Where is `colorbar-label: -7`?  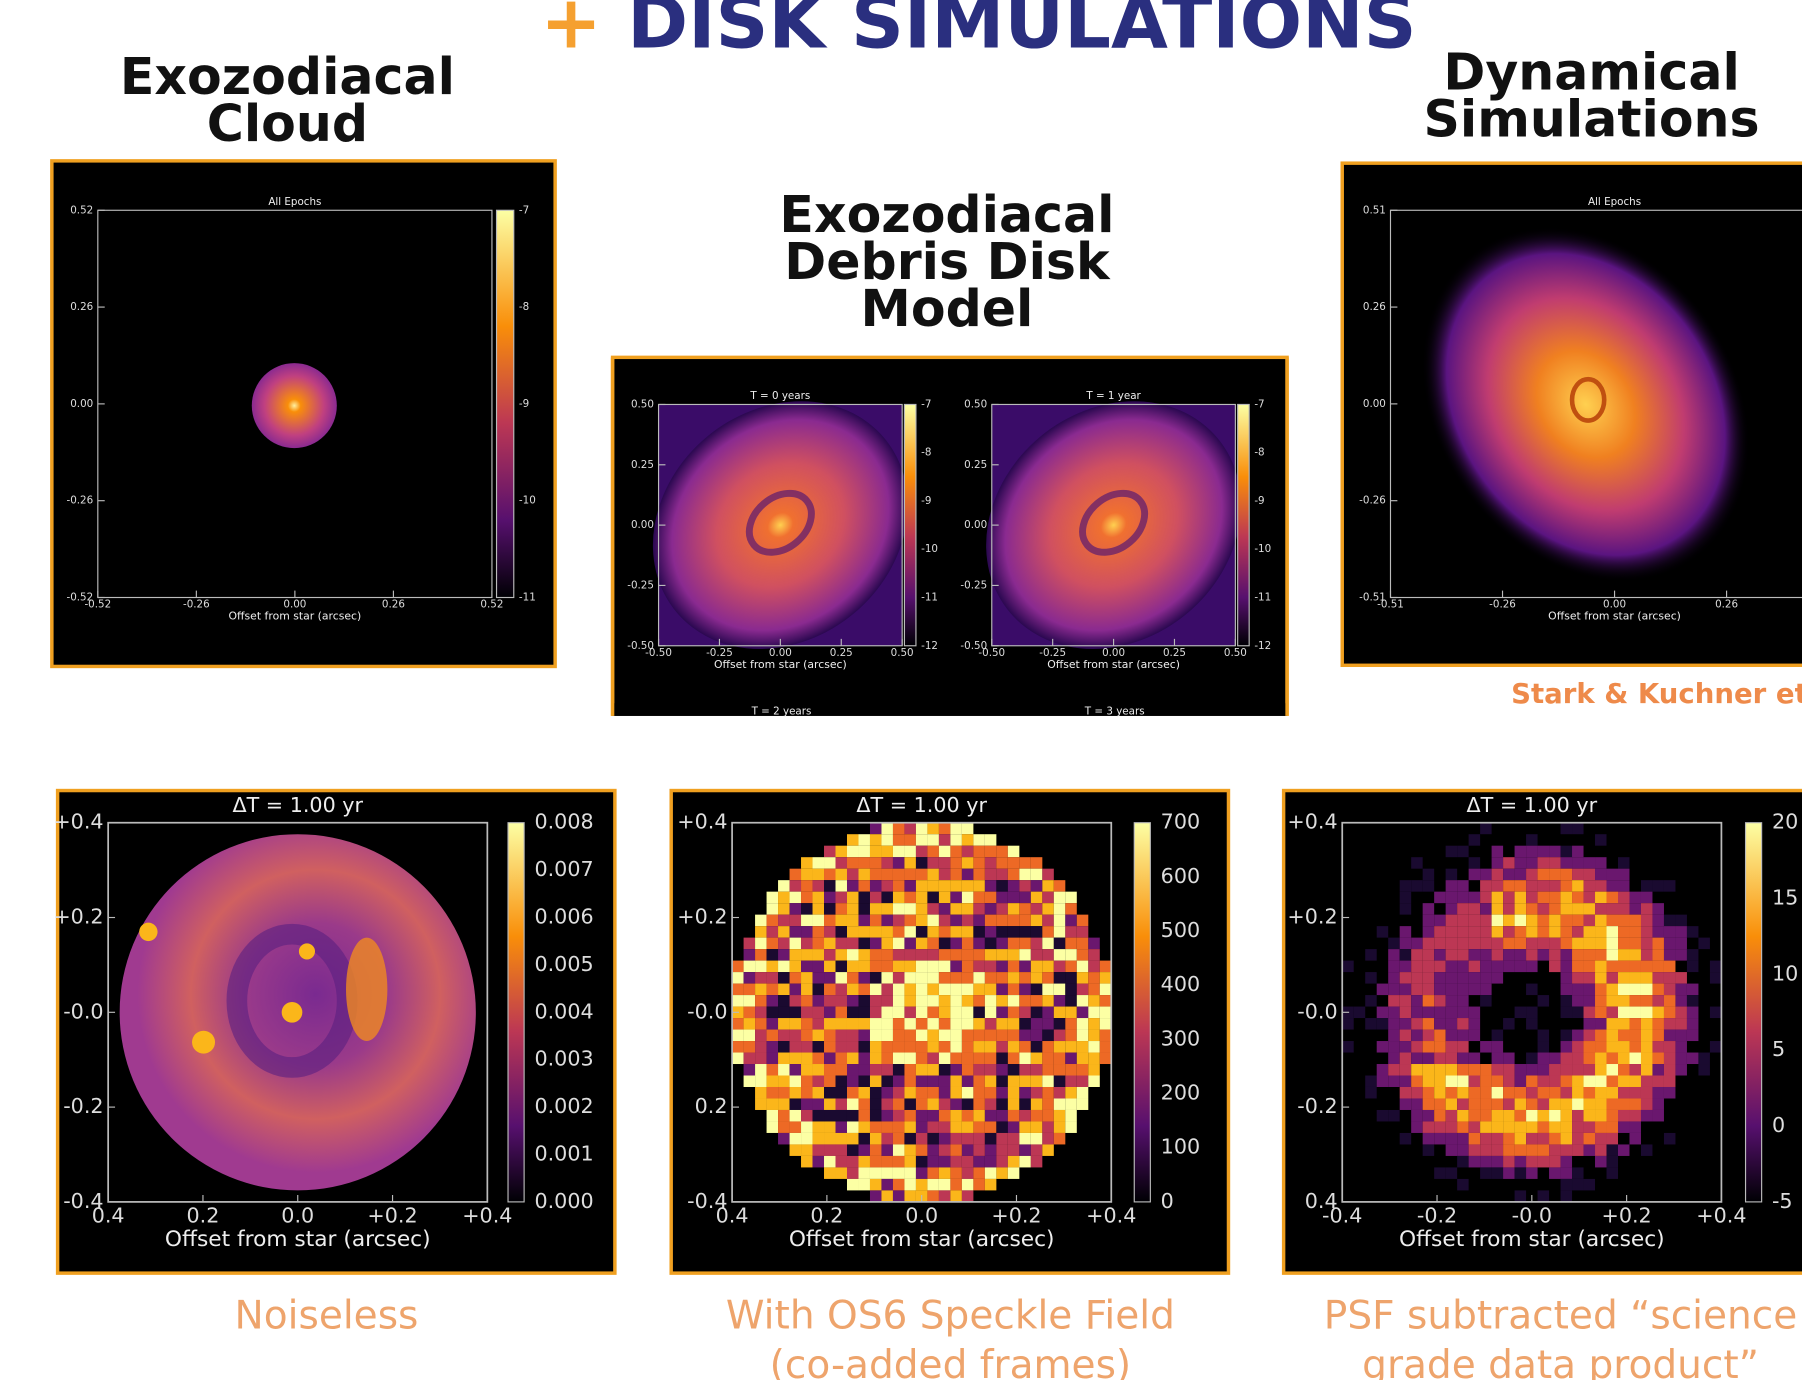
colorbar-label: -7 is located at coordinates (1259, 404).